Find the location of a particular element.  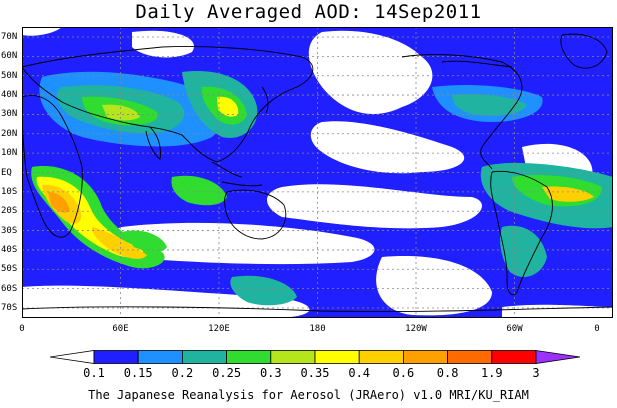

latitude-label: 10S is located at coordinates (9, 191).